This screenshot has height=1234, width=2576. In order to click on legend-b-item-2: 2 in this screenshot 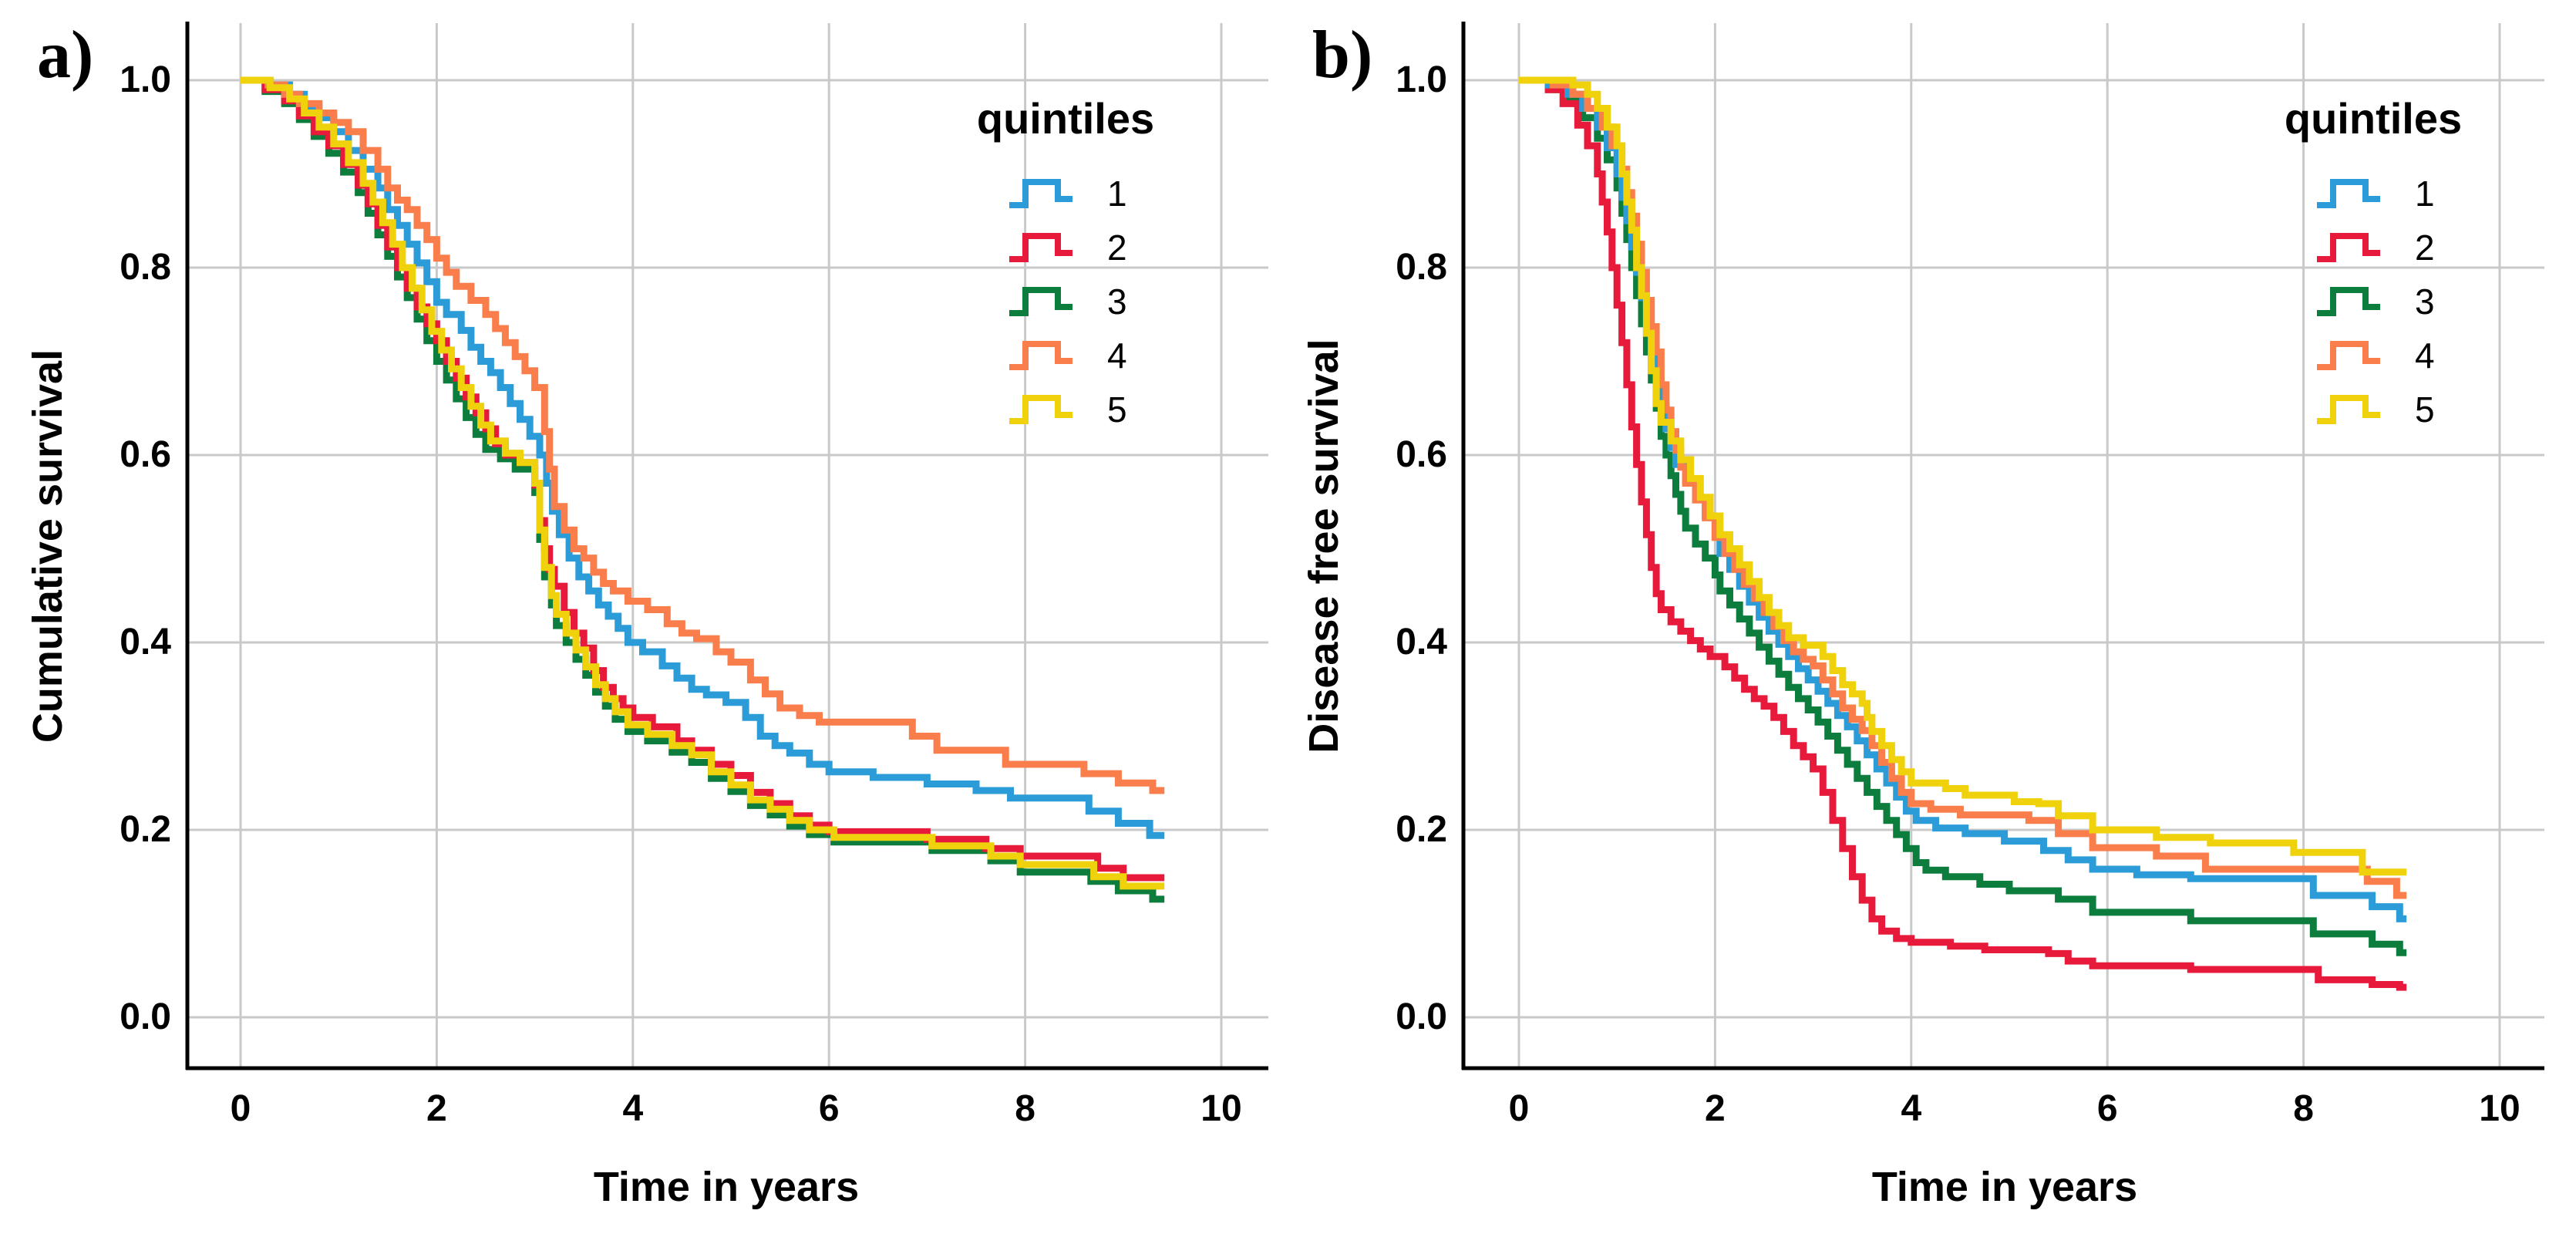, I will do `click(2425, 248)`.